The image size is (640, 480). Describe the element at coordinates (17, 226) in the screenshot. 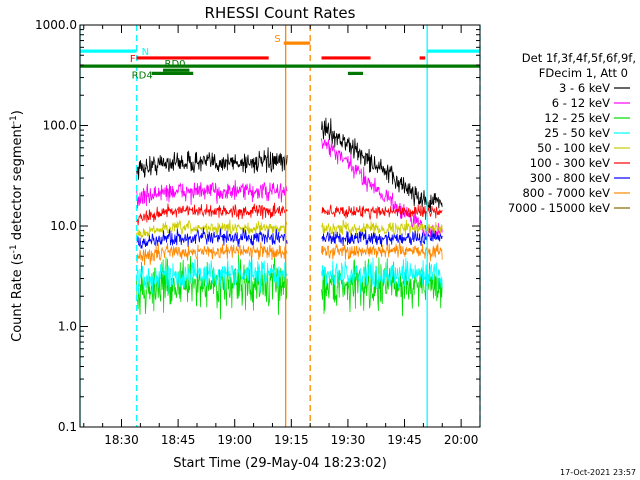

I see `y-axis-label: Count Rate (s-1 detector segment-1)` at that location.